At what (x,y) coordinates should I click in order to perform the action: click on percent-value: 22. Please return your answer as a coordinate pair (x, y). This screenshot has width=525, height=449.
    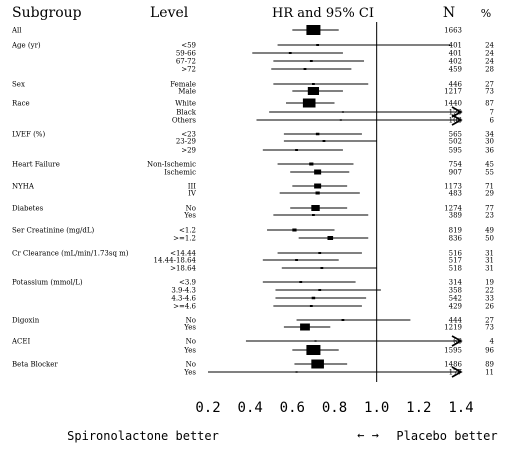
    Looking at the image, I should click on (489, 291).